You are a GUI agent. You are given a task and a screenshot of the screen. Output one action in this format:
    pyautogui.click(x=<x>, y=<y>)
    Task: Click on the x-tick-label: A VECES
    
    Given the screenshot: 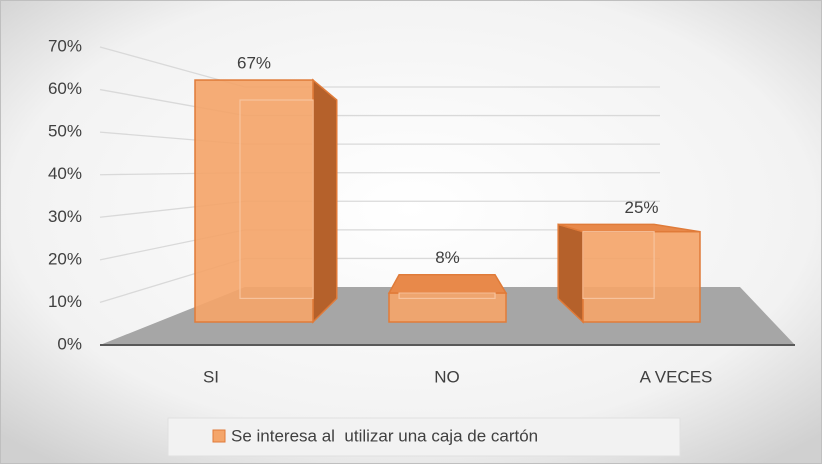 What is the action you would take?
    pyautogui.click(x=676, y=376)
    